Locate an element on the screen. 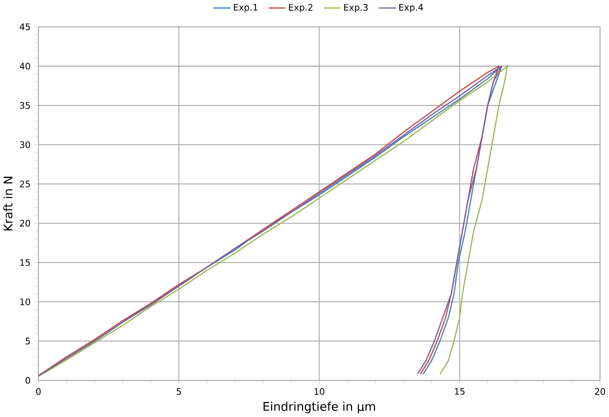 The width and height of the screenshot is (609, 417). x-axis-title: Eindringtiefe in µm is located at coordinates (320, 408).